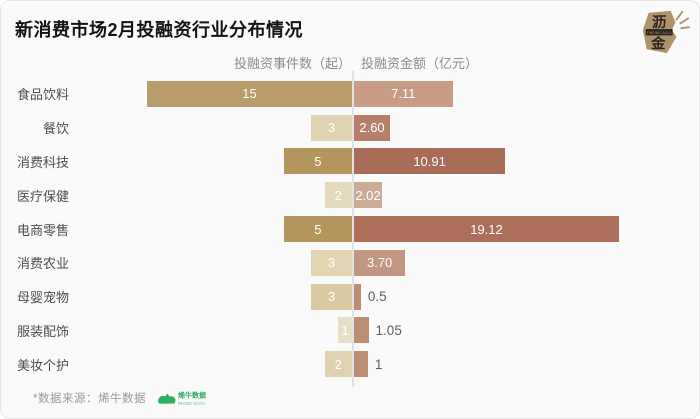 The image size is (700, 419). I want to click on amount-value: 2.02, so click(368, 195).